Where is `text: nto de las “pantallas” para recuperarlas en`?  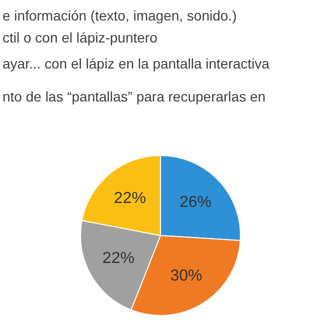 text: nto de las “pantallas” para recuperarlas en is located at coordinates (134, 96).